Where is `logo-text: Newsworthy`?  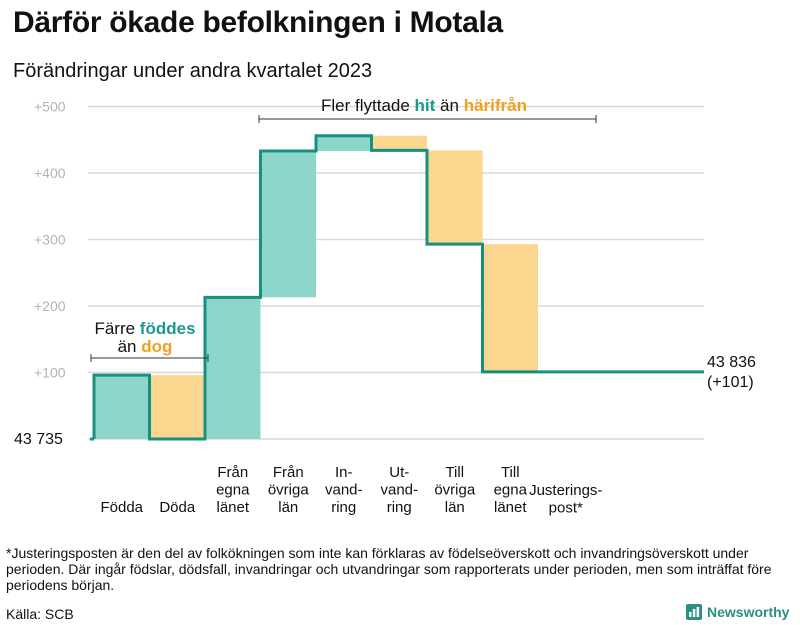 logo-text: Newsworthy is located at coordinates (748, 612).